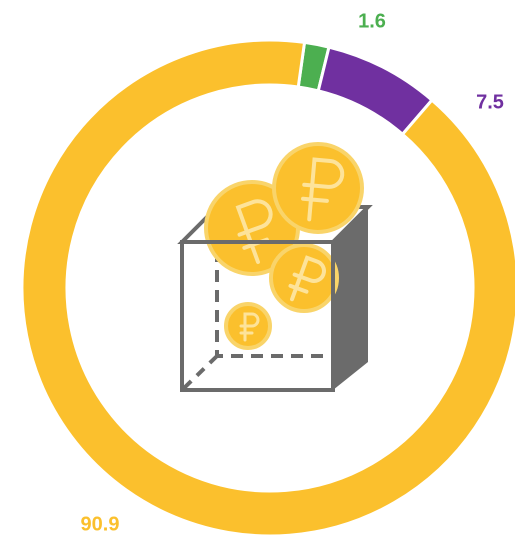 The width and height of the screenshot is (515, 543). What do you see at coordinates (350, 298) in the screenshot?
I see `cube-side` at bounding box center [350, 298].